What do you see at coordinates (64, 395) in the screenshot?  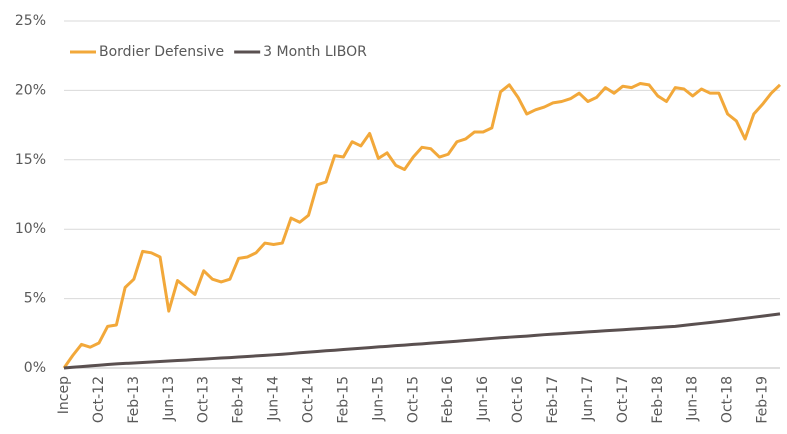 I see `x-tick-label: Incep` at bounding box center [64, 395].